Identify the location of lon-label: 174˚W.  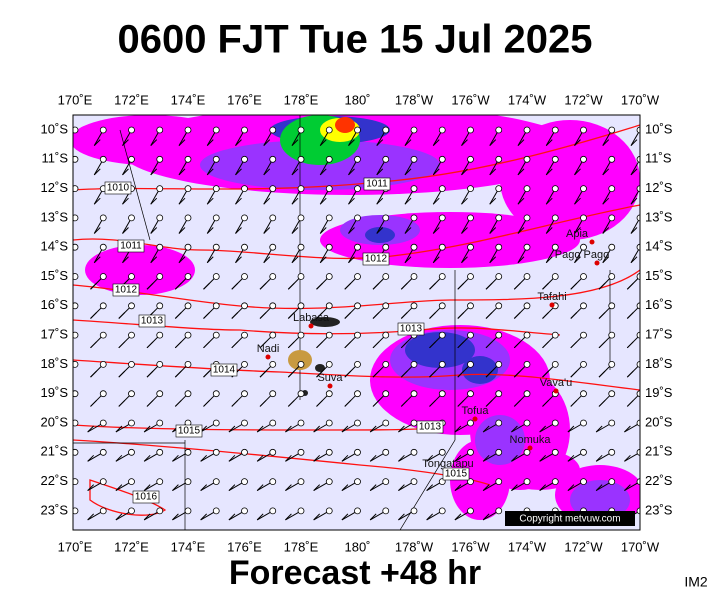
(527, 546).